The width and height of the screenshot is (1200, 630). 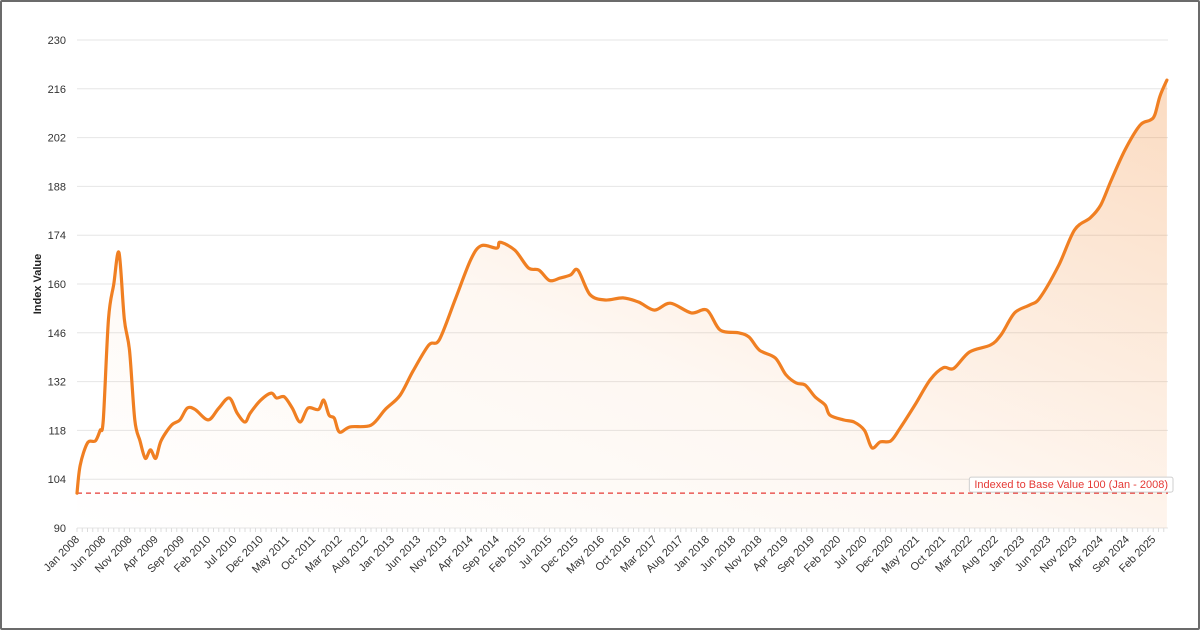 What do you see at coordinates (57, 431) in the screenshot?
I see `y-tick-label: 118` at bounding box center [57, 431].